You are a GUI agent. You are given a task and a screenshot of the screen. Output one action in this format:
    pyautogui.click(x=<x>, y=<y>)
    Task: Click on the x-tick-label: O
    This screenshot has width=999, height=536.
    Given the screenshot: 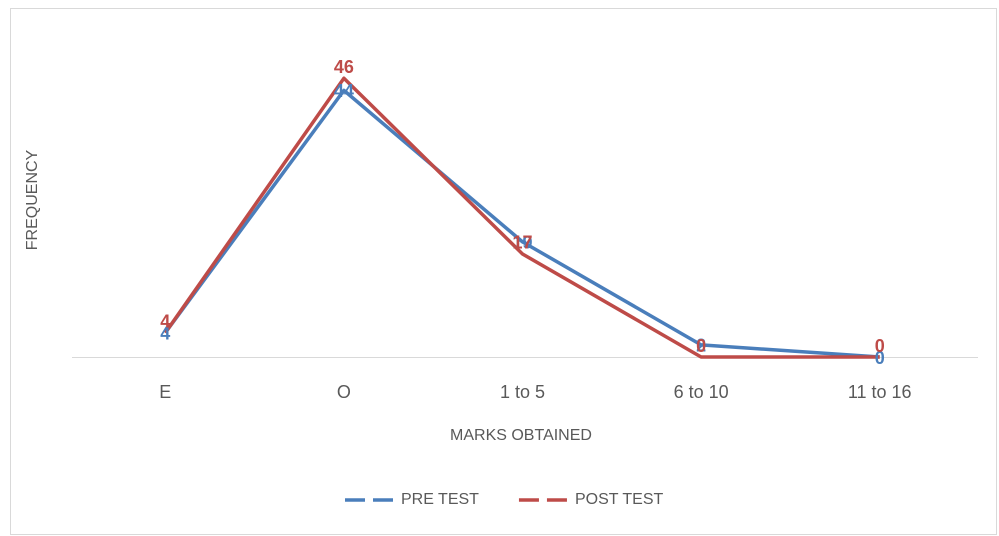 What is the action you would take?
    pyautogui.click(x=344, y=392)
    